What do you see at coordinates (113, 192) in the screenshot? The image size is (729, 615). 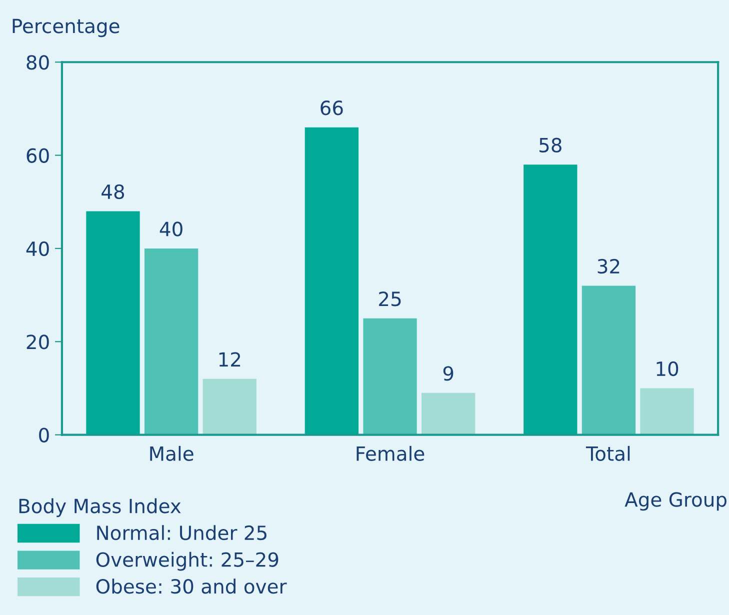 I see `data-label: 48` at bounding box center [113, 192].